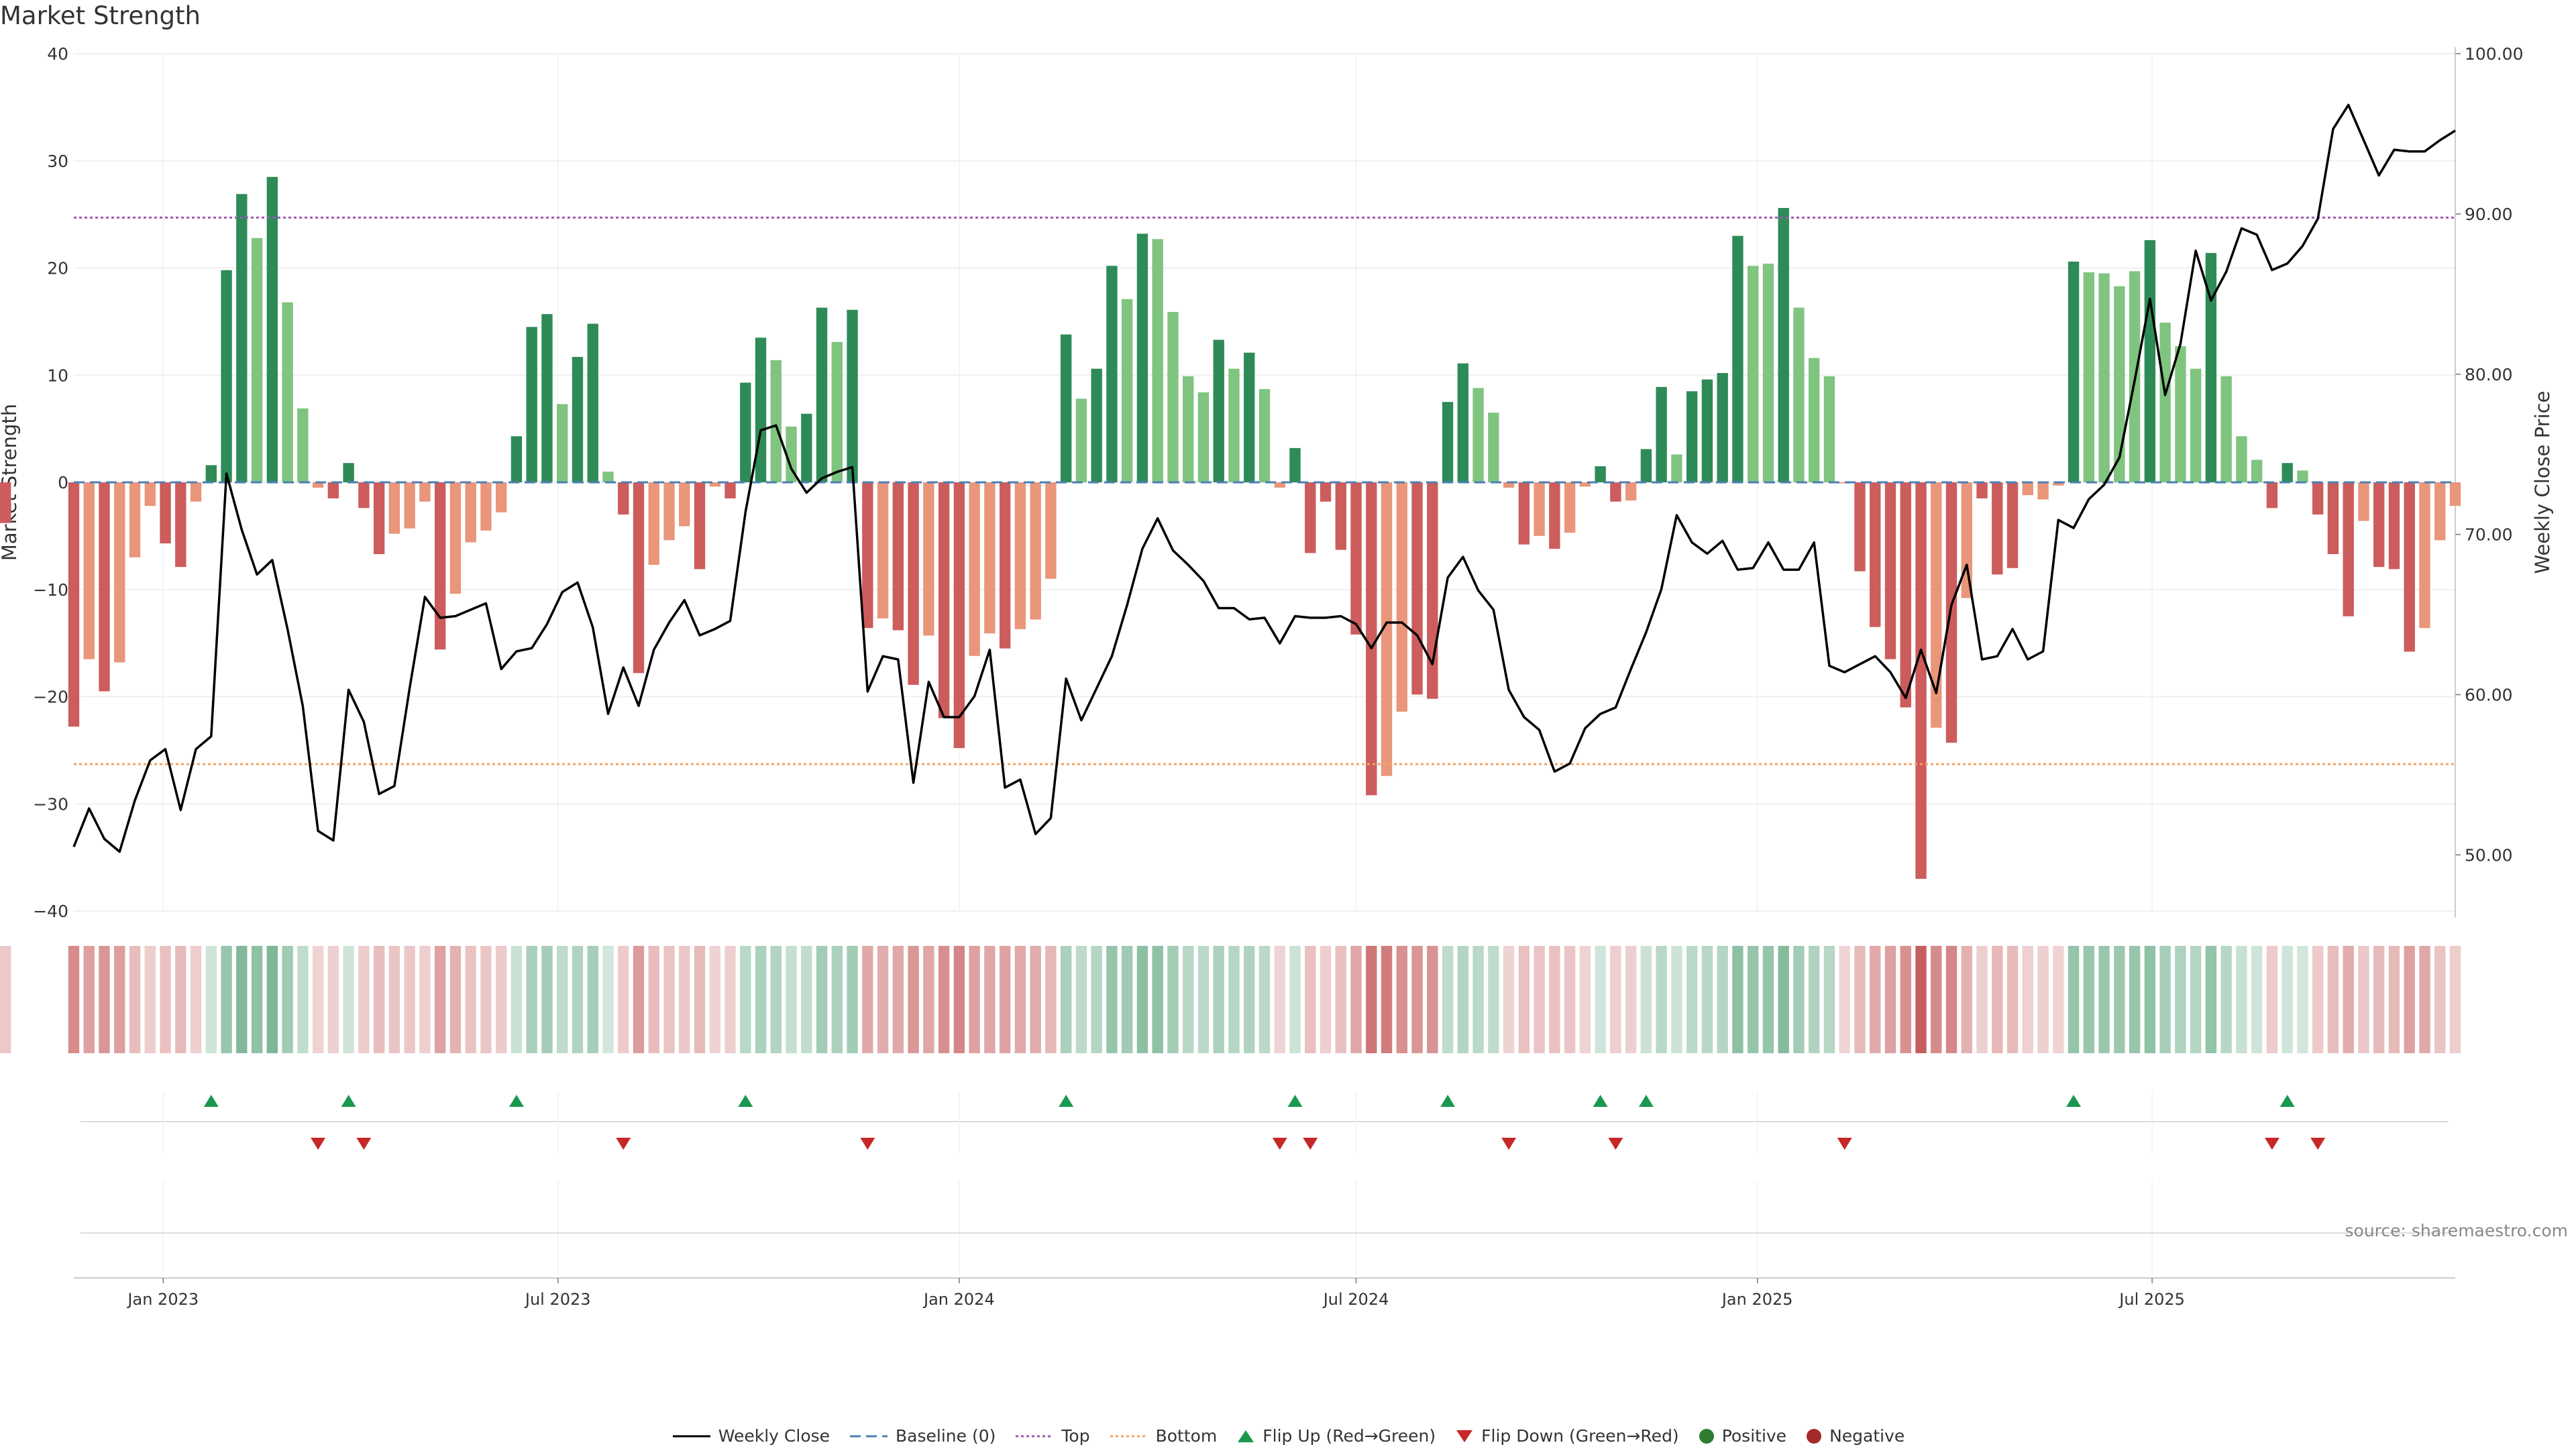 Image resolution: width=2576 pixels, height=1449 pixels. What do you see at coordinates (1186, 1436) in the screenshot?
I see `legend-label: Bottom` at bounding box center [1186, 1436].